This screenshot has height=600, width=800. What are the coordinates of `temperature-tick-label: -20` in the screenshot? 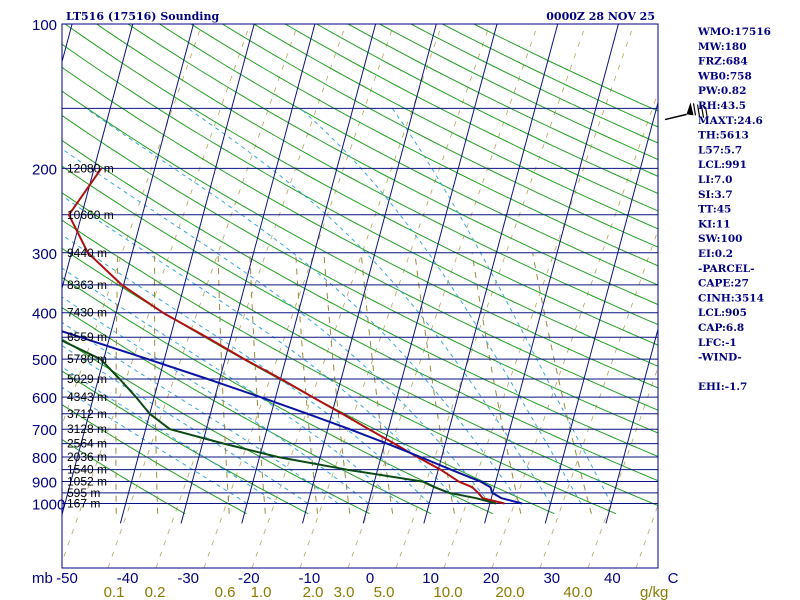 It's located at (249, 578).